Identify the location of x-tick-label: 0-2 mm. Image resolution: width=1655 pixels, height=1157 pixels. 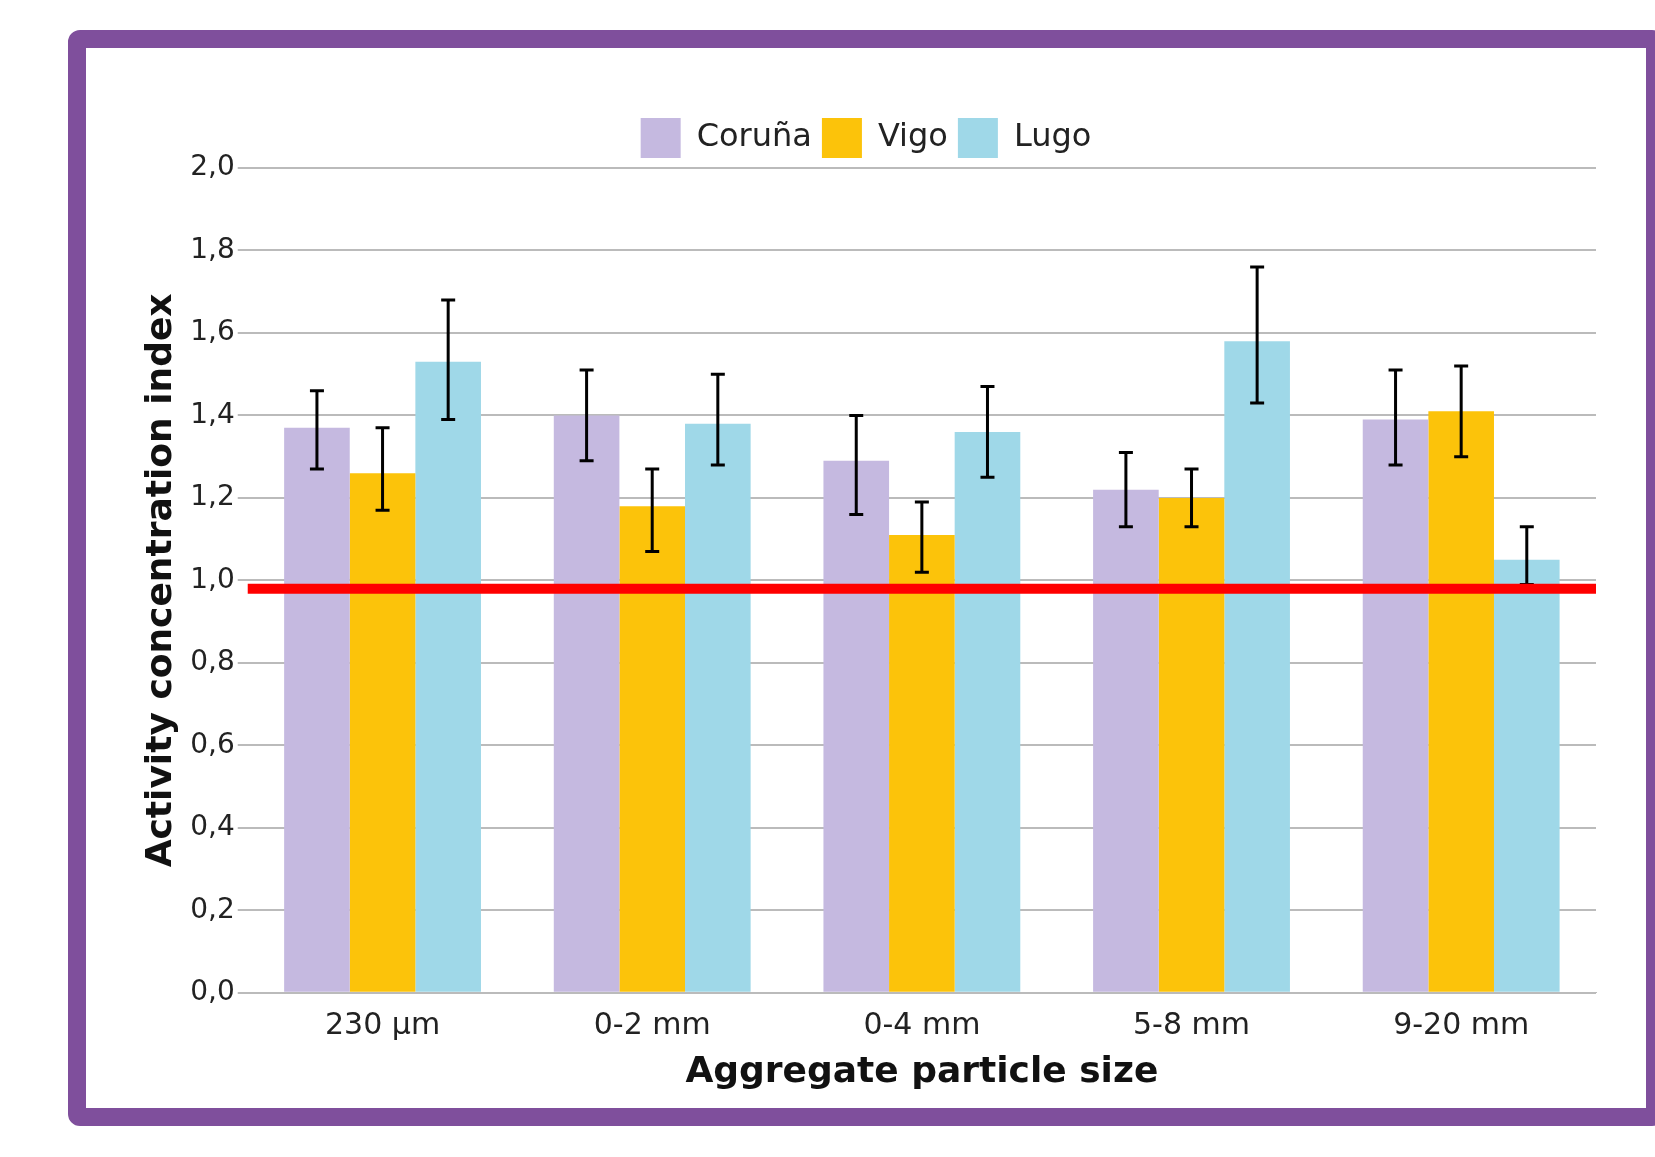
(652, 1023).